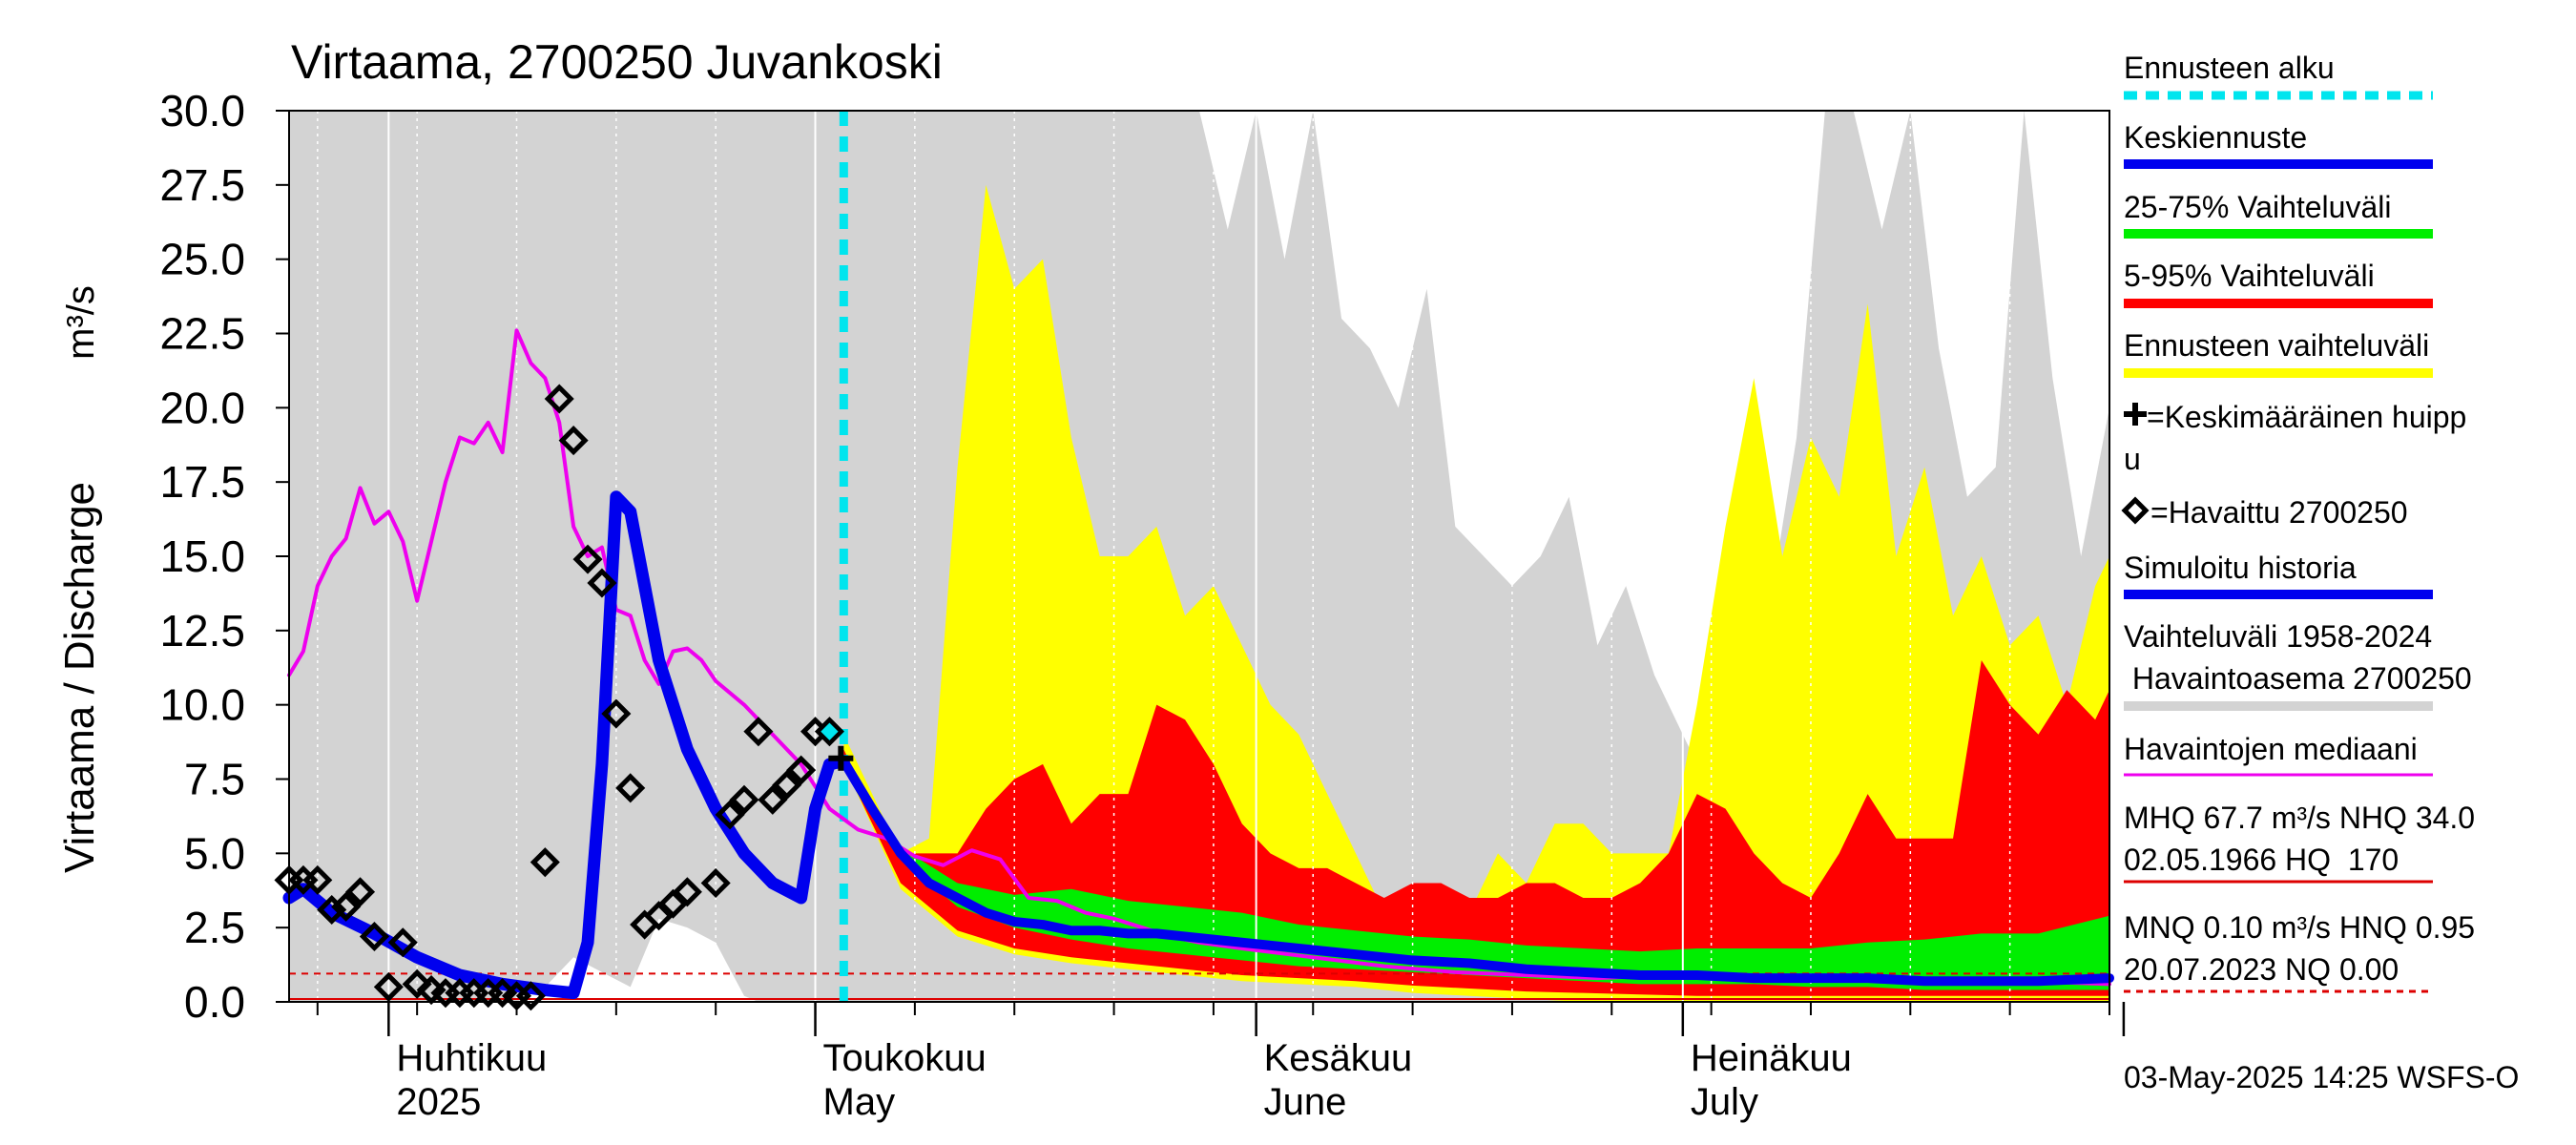  What do you see at coordinates (202, 110) in the screenshot?
I see `y-tick-label: 30.0` at bounding box center [202, 110].